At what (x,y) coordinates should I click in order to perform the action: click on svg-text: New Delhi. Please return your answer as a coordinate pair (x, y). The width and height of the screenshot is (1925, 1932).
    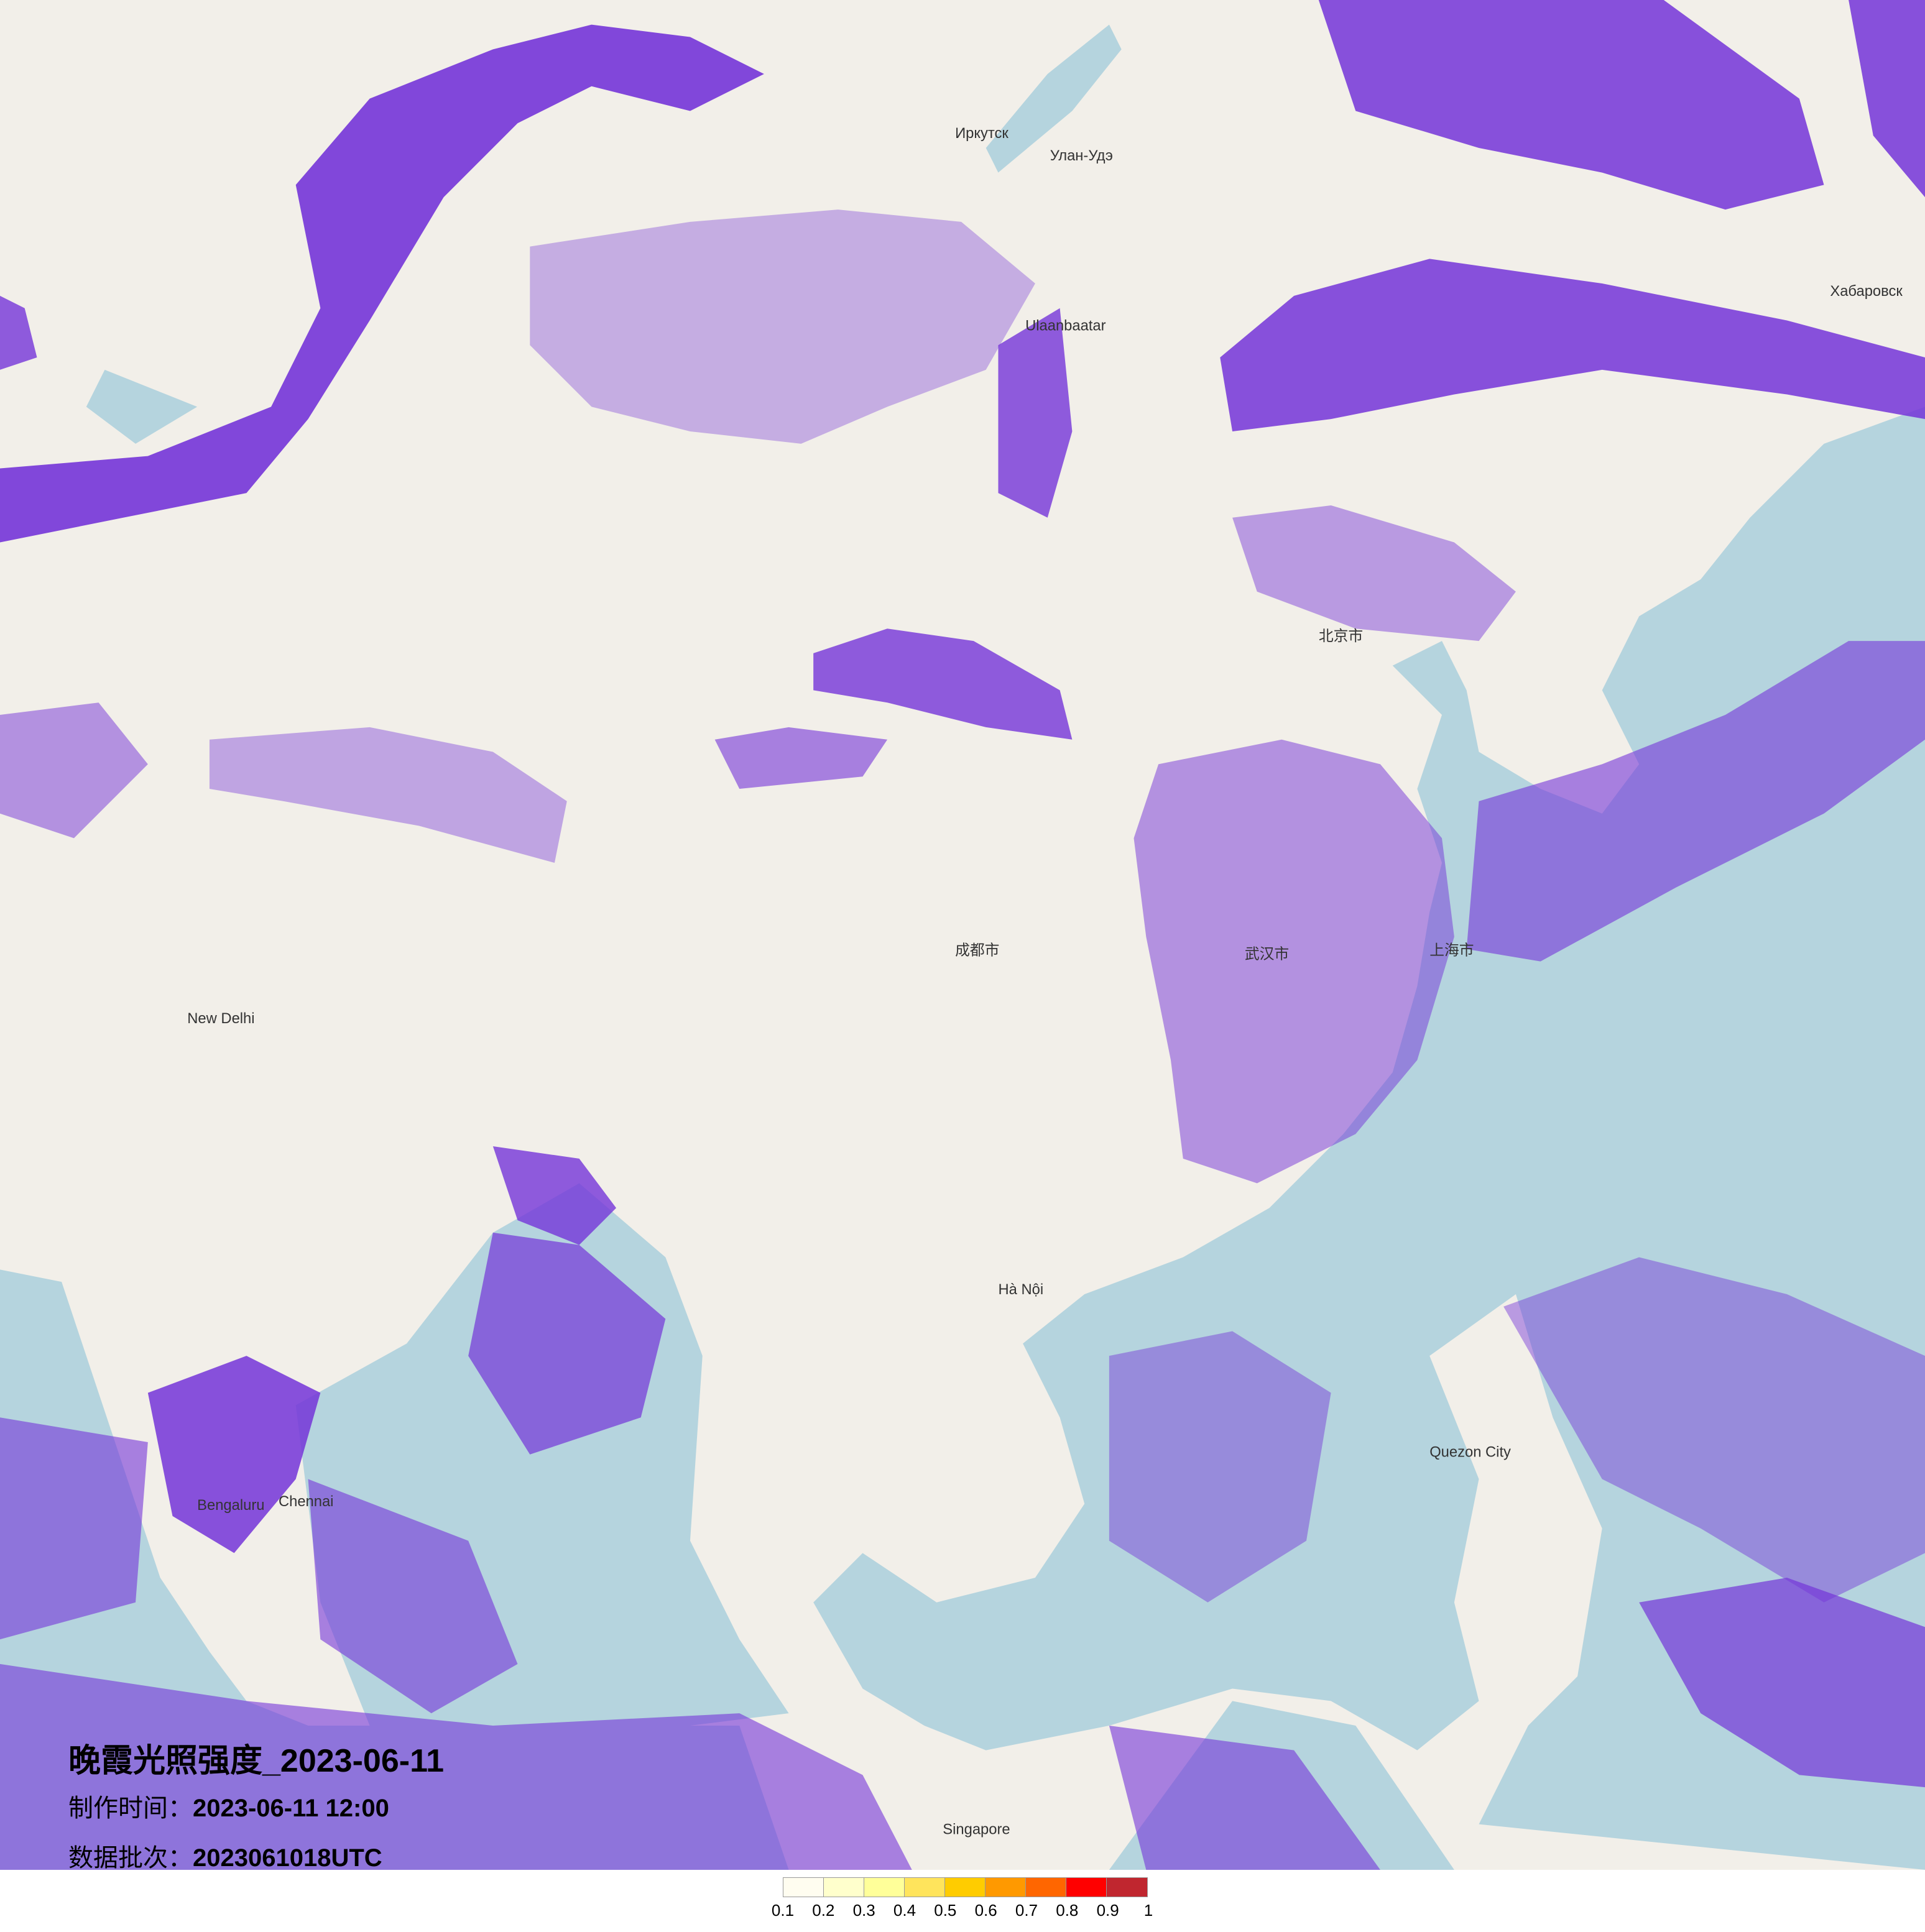
    Looking at the image, I should click on (220, 1018).